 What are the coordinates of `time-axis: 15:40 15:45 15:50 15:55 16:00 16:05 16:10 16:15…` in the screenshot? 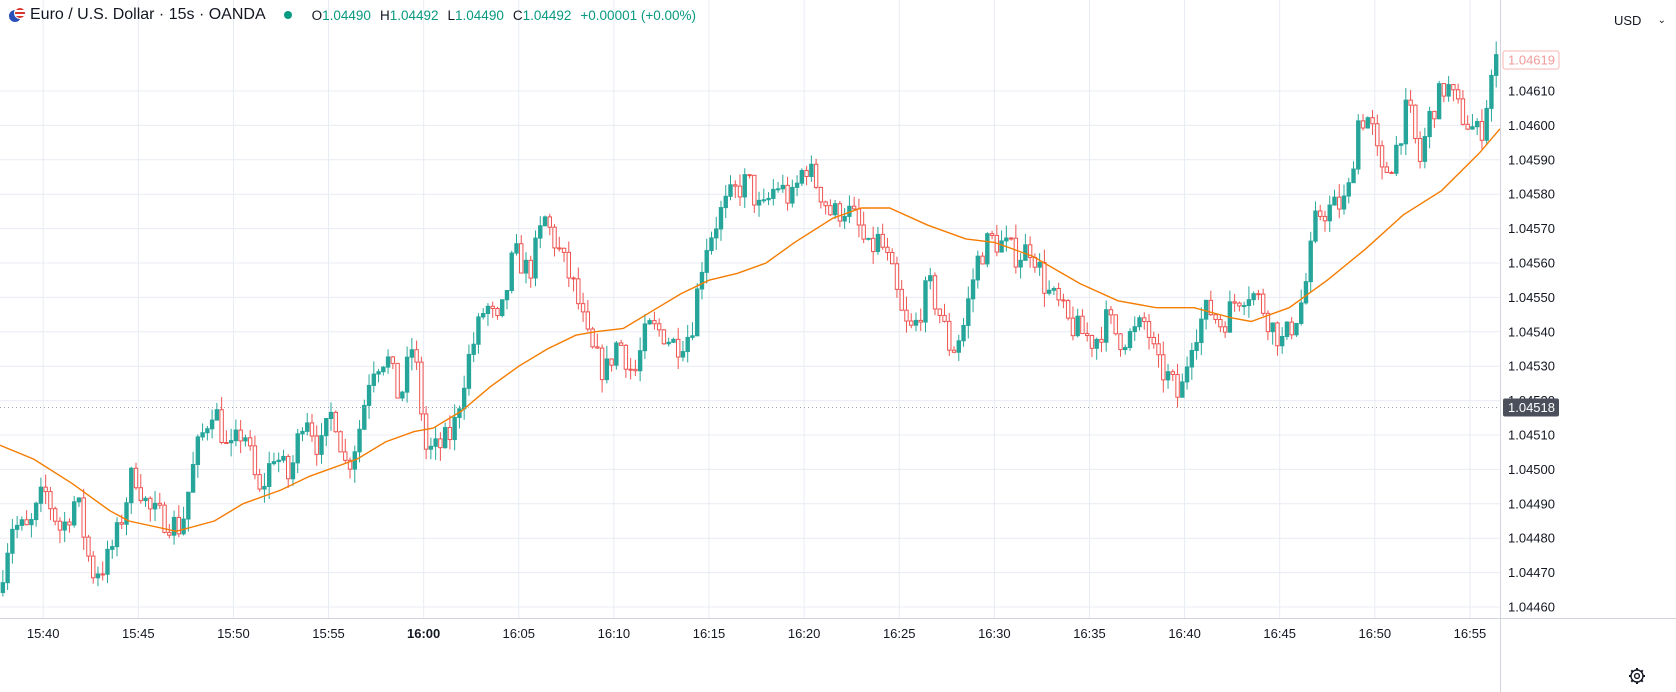 It's located at (756, 633).